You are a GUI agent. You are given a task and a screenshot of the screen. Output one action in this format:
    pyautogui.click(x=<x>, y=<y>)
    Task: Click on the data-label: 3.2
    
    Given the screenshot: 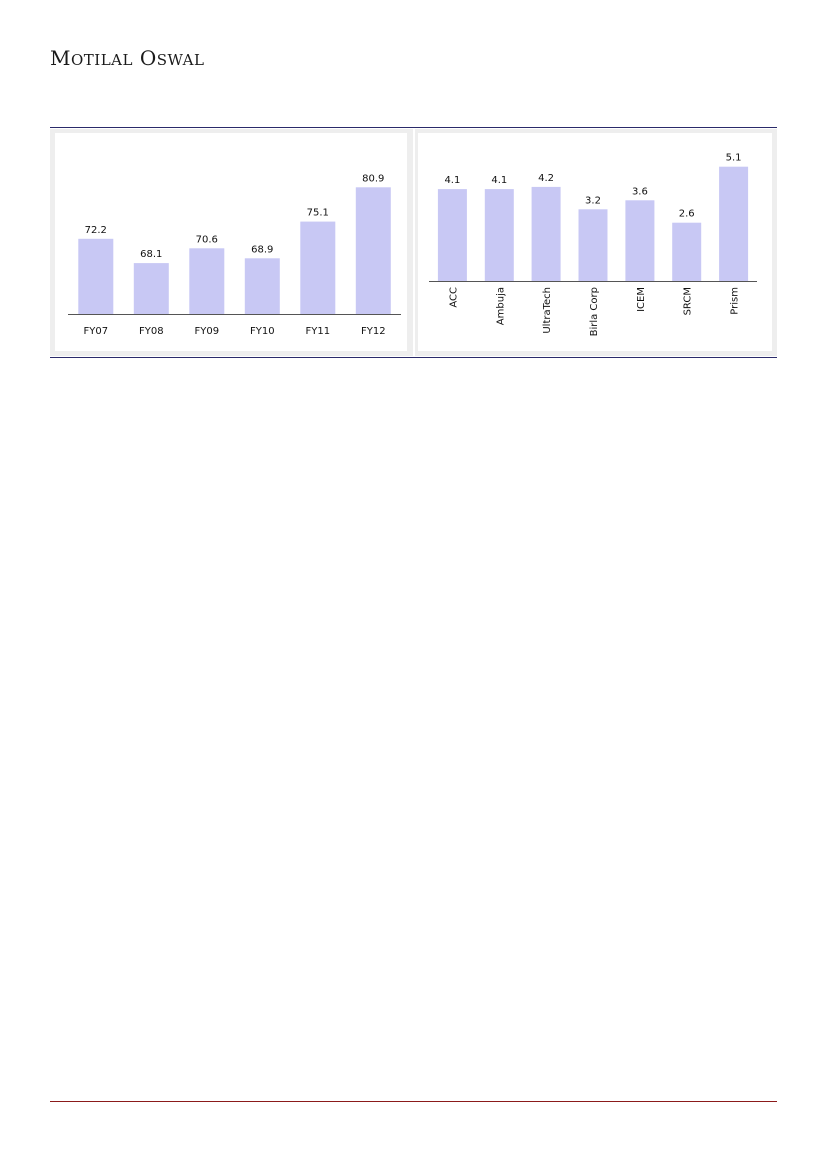 What is the action you would take?
    pyautogui.click(x=593, y=200)
    